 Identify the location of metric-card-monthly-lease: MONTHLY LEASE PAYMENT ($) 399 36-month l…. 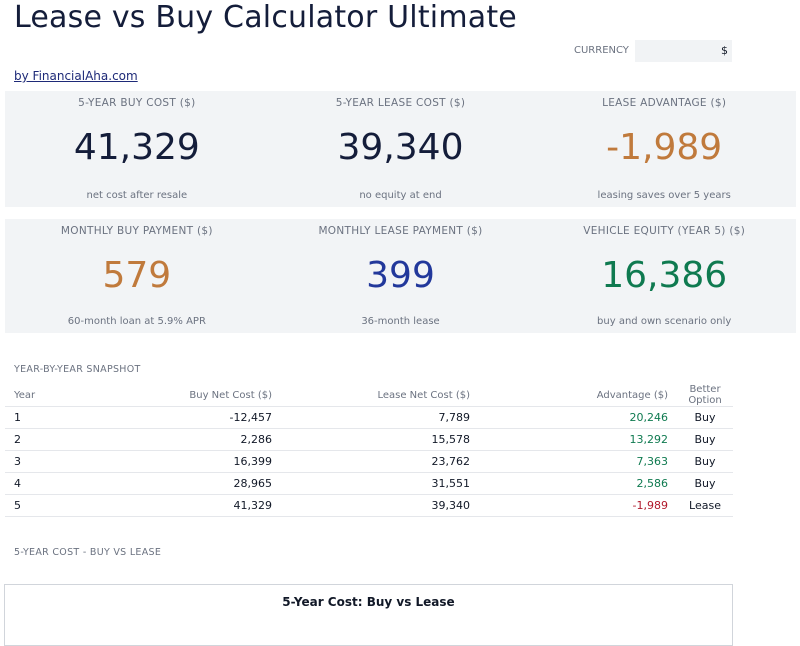
(401, 276).